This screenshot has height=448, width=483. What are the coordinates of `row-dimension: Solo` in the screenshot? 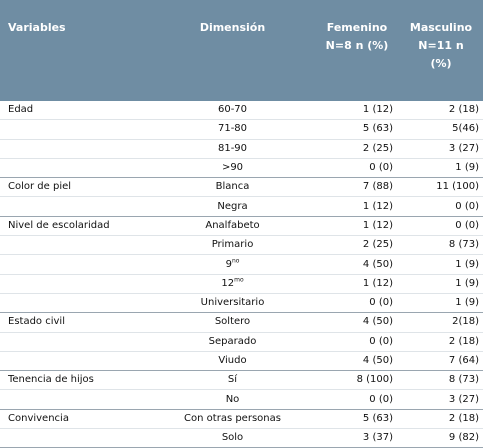 It's located at (232, 438).